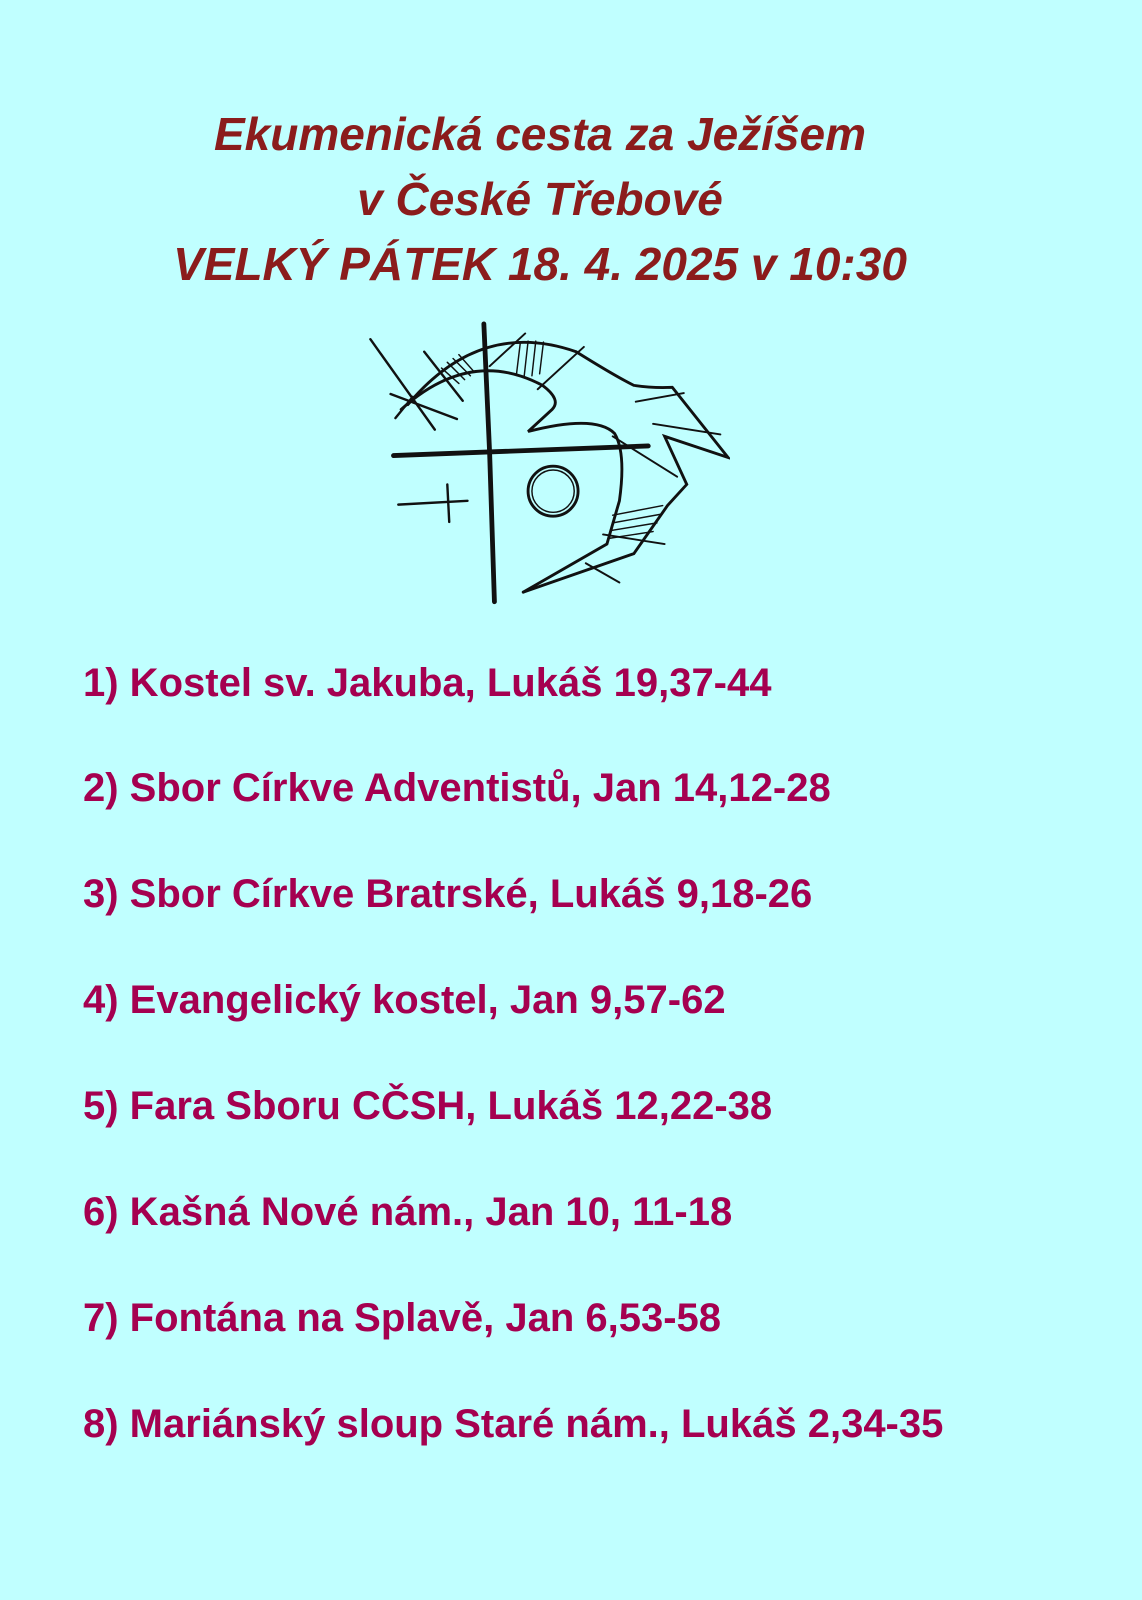 The width and height of the screenshot is (1142, 1600). What do you see at coordinates (457, 788) in the screenshot?
I see `station-item: 2) Sbor Církve Adventistů, Jan 14,12-28` at bounding box center [457, 788].